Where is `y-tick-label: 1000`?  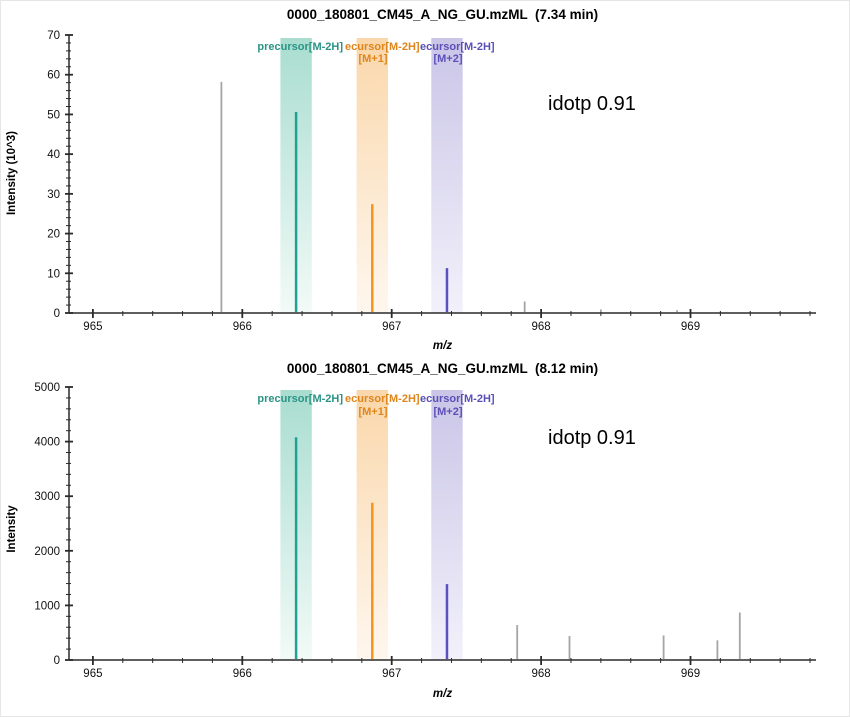
y-tick-label: 1000 is located at coordinates (47, 606).